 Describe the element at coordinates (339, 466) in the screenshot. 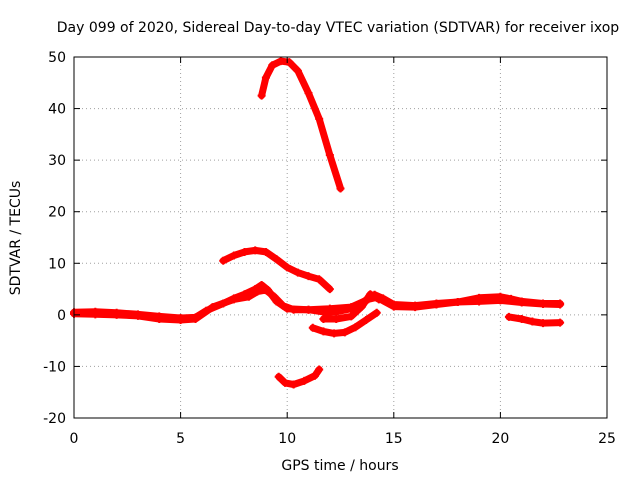

I see `x-axis-title: GPS time / hours` at that location.